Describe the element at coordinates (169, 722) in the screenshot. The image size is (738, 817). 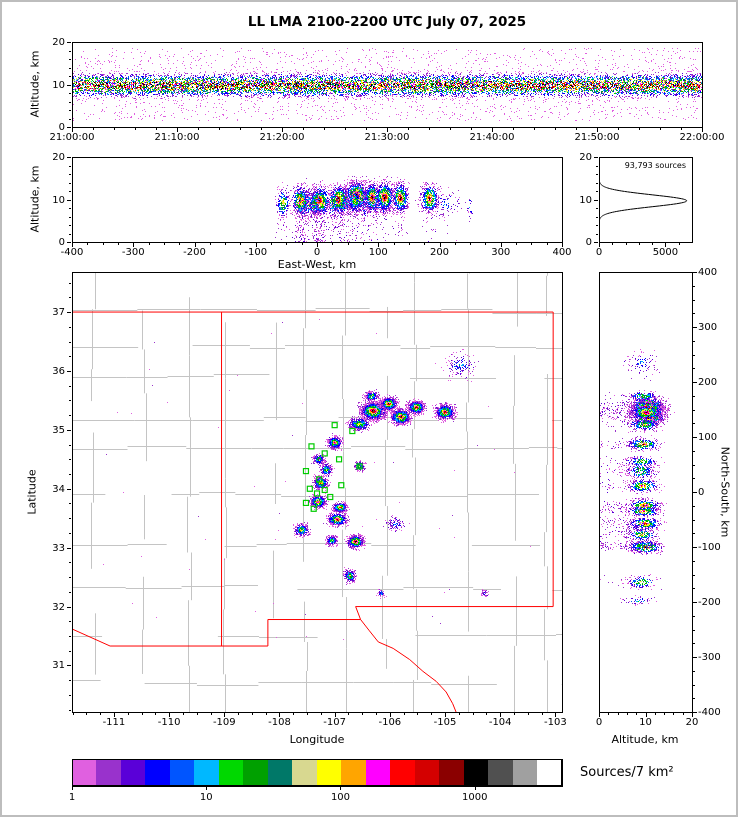
I see `tick-label: -110` at that location.